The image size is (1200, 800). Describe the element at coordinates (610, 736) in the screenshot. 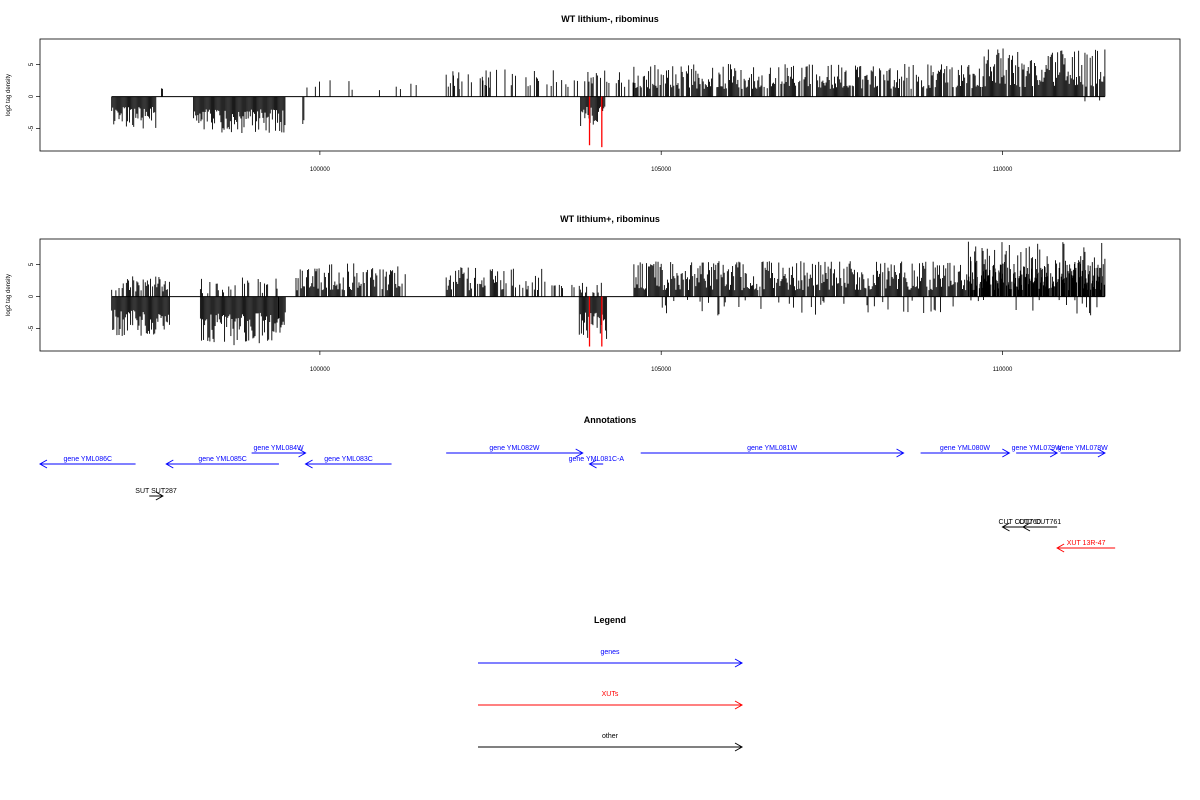

I see `legend-label: other` at that location.